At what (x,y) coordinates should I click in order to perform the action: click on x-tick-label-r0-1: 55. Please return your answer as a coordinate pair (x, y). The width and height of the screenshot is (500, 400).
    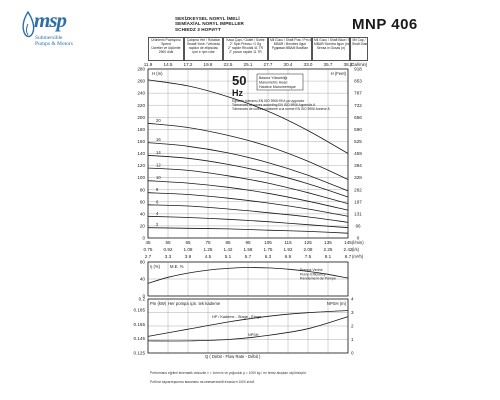
    Looking at the image, I should click on (168, 242).